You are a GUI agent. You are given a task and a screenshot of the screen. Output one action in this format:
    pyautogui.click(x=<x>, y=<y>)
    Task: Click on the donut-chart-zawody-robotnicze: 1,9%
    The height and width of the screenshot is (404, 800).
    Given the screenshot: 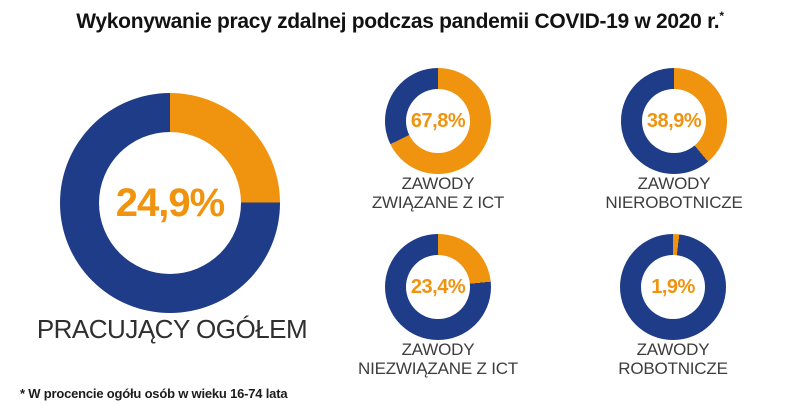 What is the action you would take?
    pyautogui.click(x=673, y=287)
    